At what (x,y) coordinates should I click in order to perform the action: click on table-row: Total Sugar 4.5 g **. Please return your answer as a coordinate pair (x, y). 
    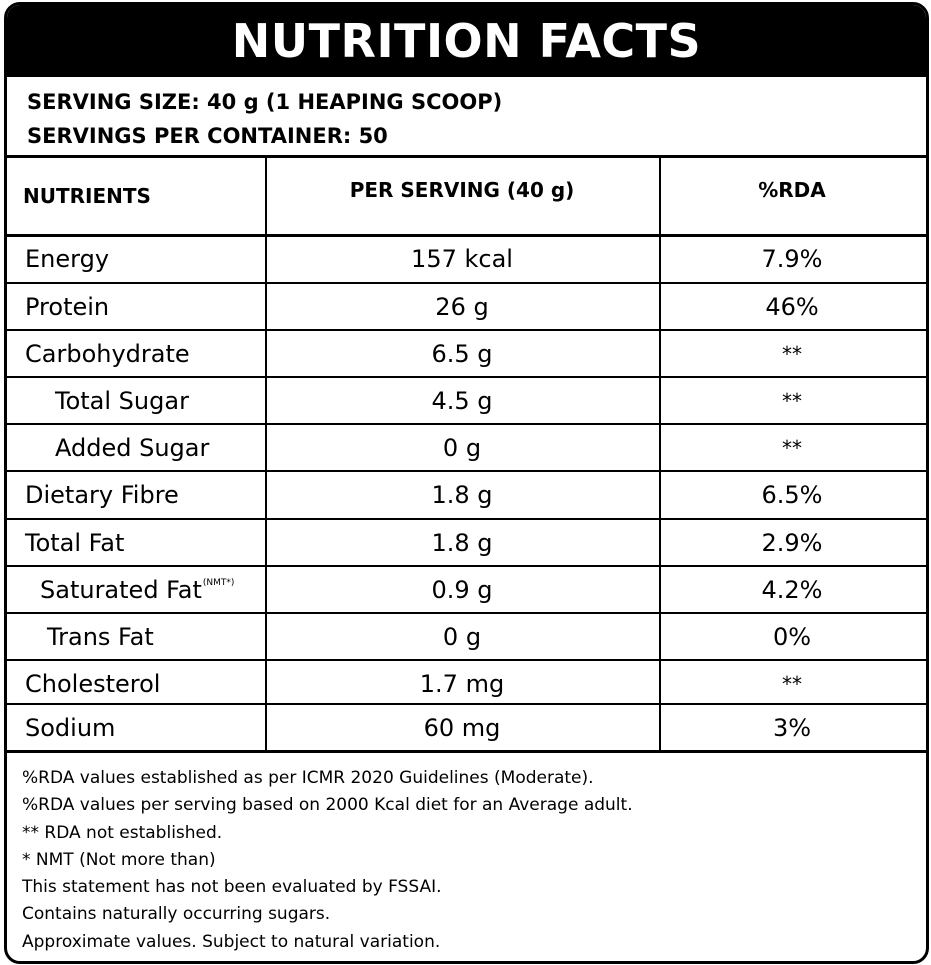
    Looking at the image, I should click on (466, 400).